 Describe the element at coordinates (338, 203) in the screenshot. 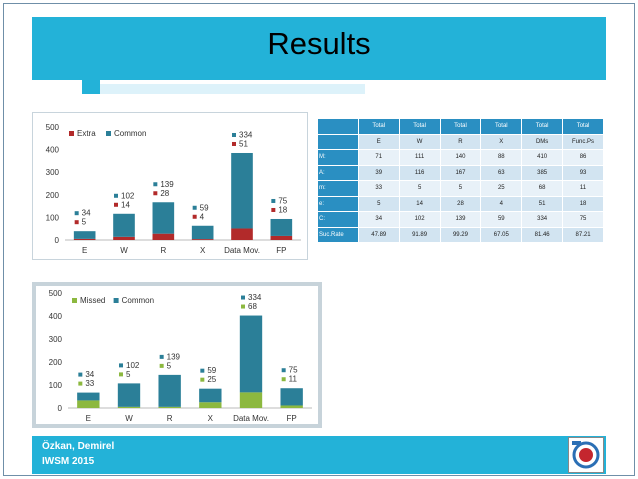

I see `table-row-label: e:` at that location.